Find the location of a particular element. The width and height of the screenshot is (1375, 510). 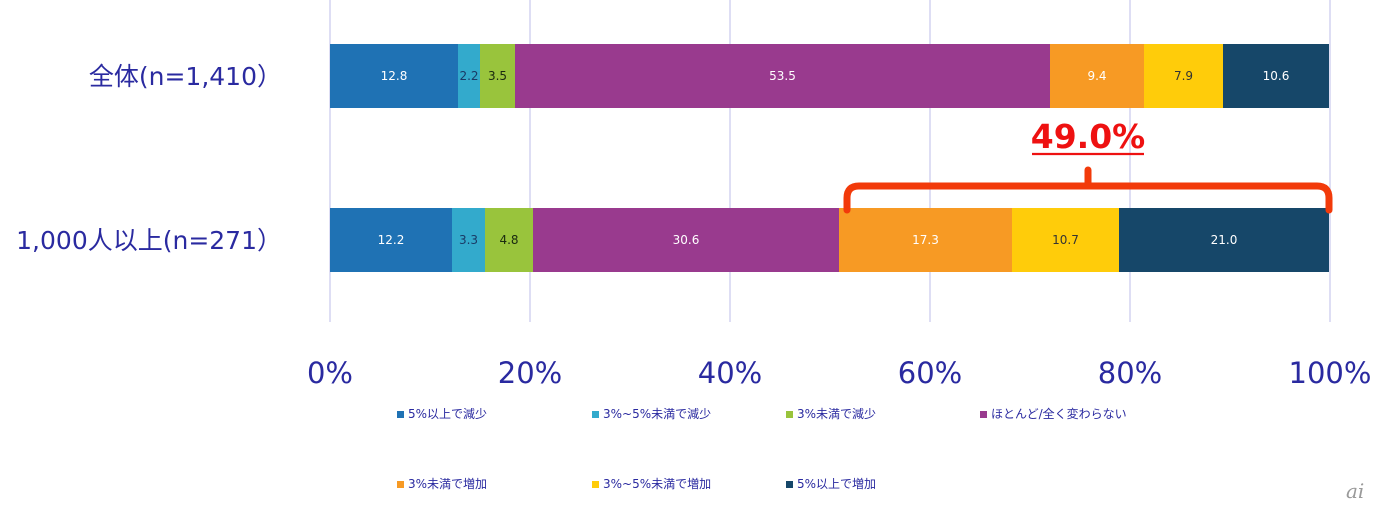

watermark-logo: ai is located at coordinates (1355, 491).